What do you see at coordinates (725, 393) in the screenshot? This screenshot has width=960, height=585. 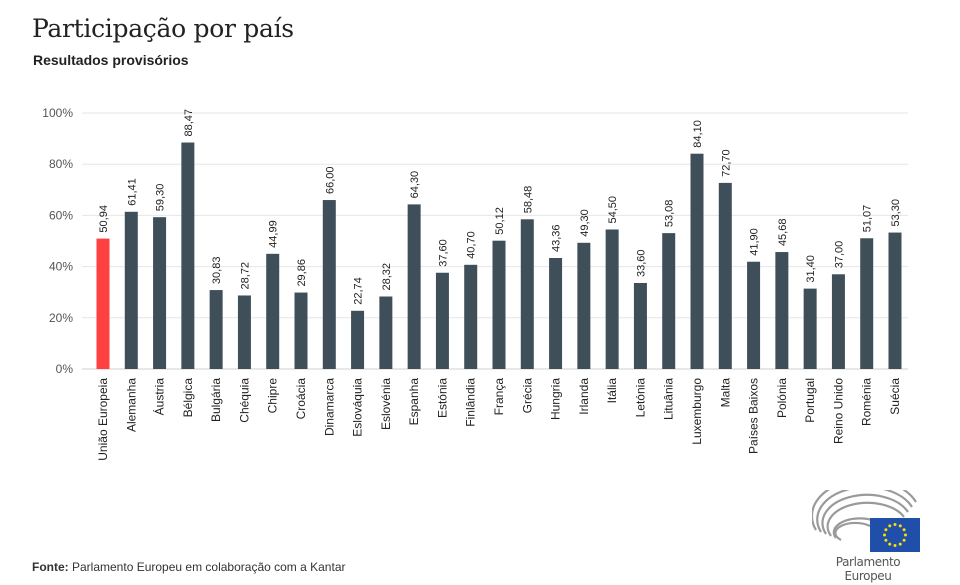 I see `x-tick-label: Malta` at bounding box center [725, 393].